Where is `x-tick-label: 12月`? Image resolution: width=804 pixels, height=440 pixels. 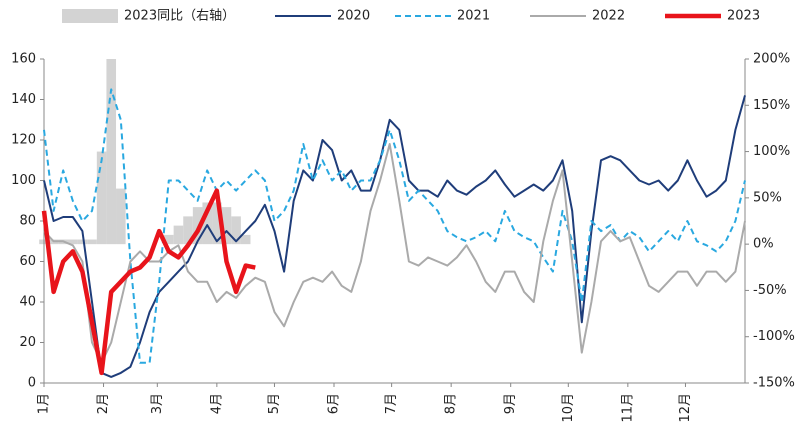 x-tick-label: 12月 is located at coordinates (685, 408).